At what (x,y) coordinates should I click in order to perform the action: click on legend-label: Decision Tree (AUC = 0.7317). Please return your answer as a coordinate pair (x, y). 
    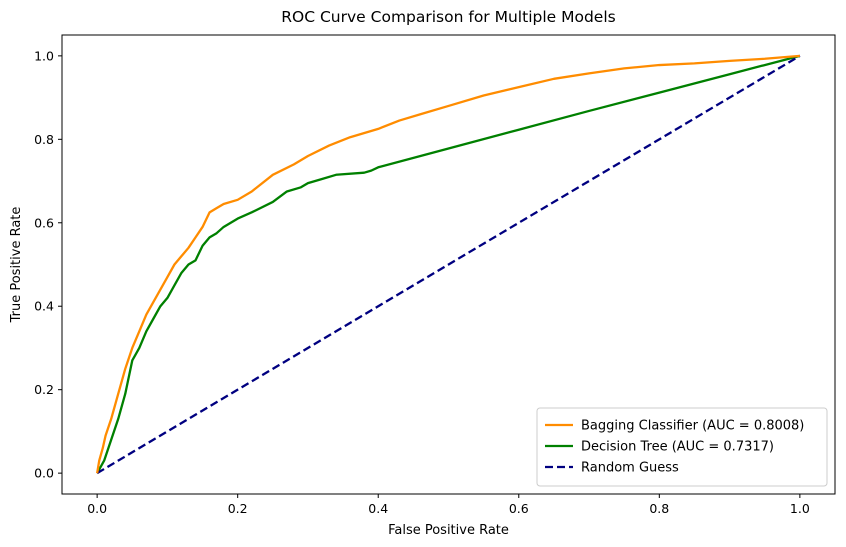
    Looking at the image, I should click on (677, 447).